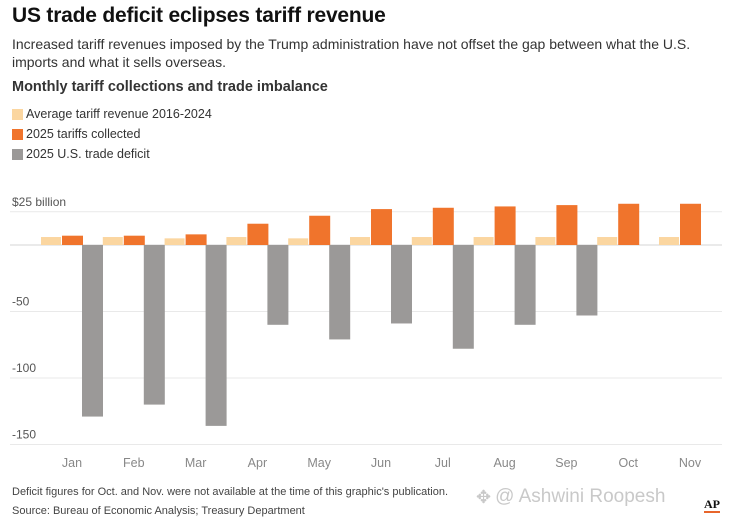 This screenshot has height=524, width=734. I want to click on watermark-logo-icon: ✥, so click(484, 496).